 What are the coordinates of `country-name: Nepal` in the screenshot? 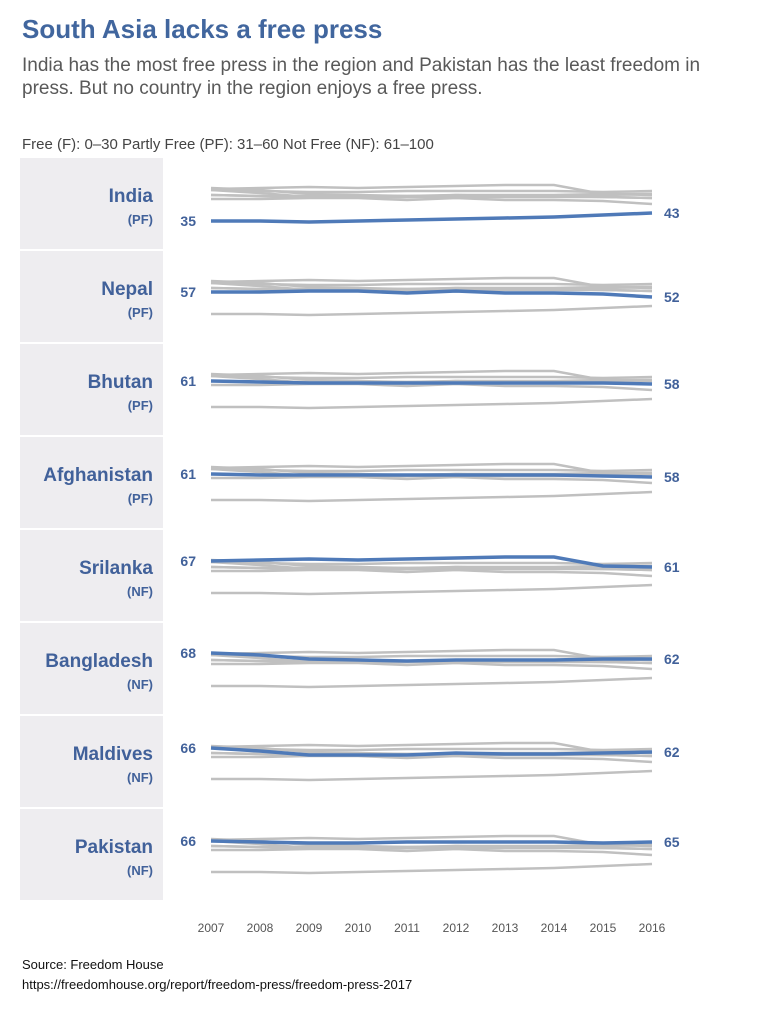 It's located at (127, 289).